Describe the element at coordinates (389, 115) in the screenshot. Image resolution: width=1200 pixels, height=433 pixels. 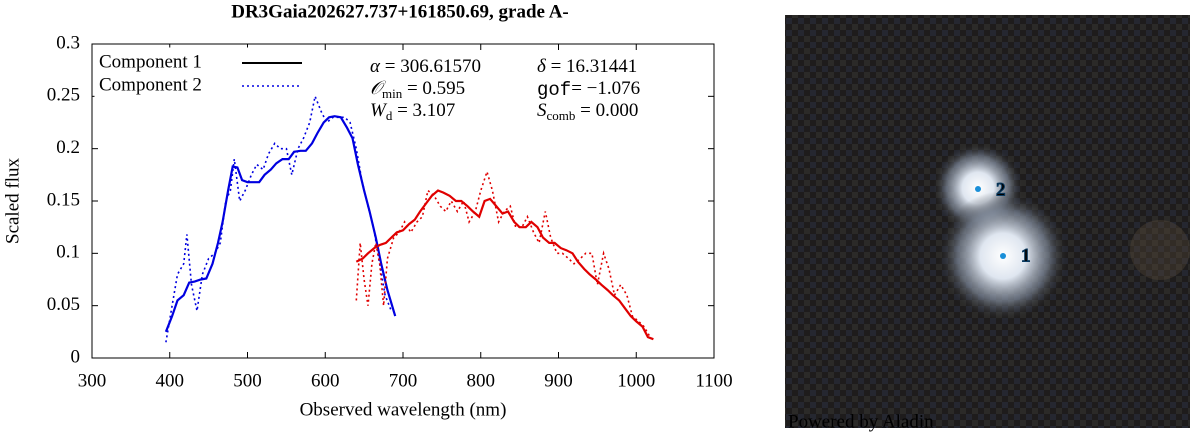
I see `annotation-subscript: d` at that location.